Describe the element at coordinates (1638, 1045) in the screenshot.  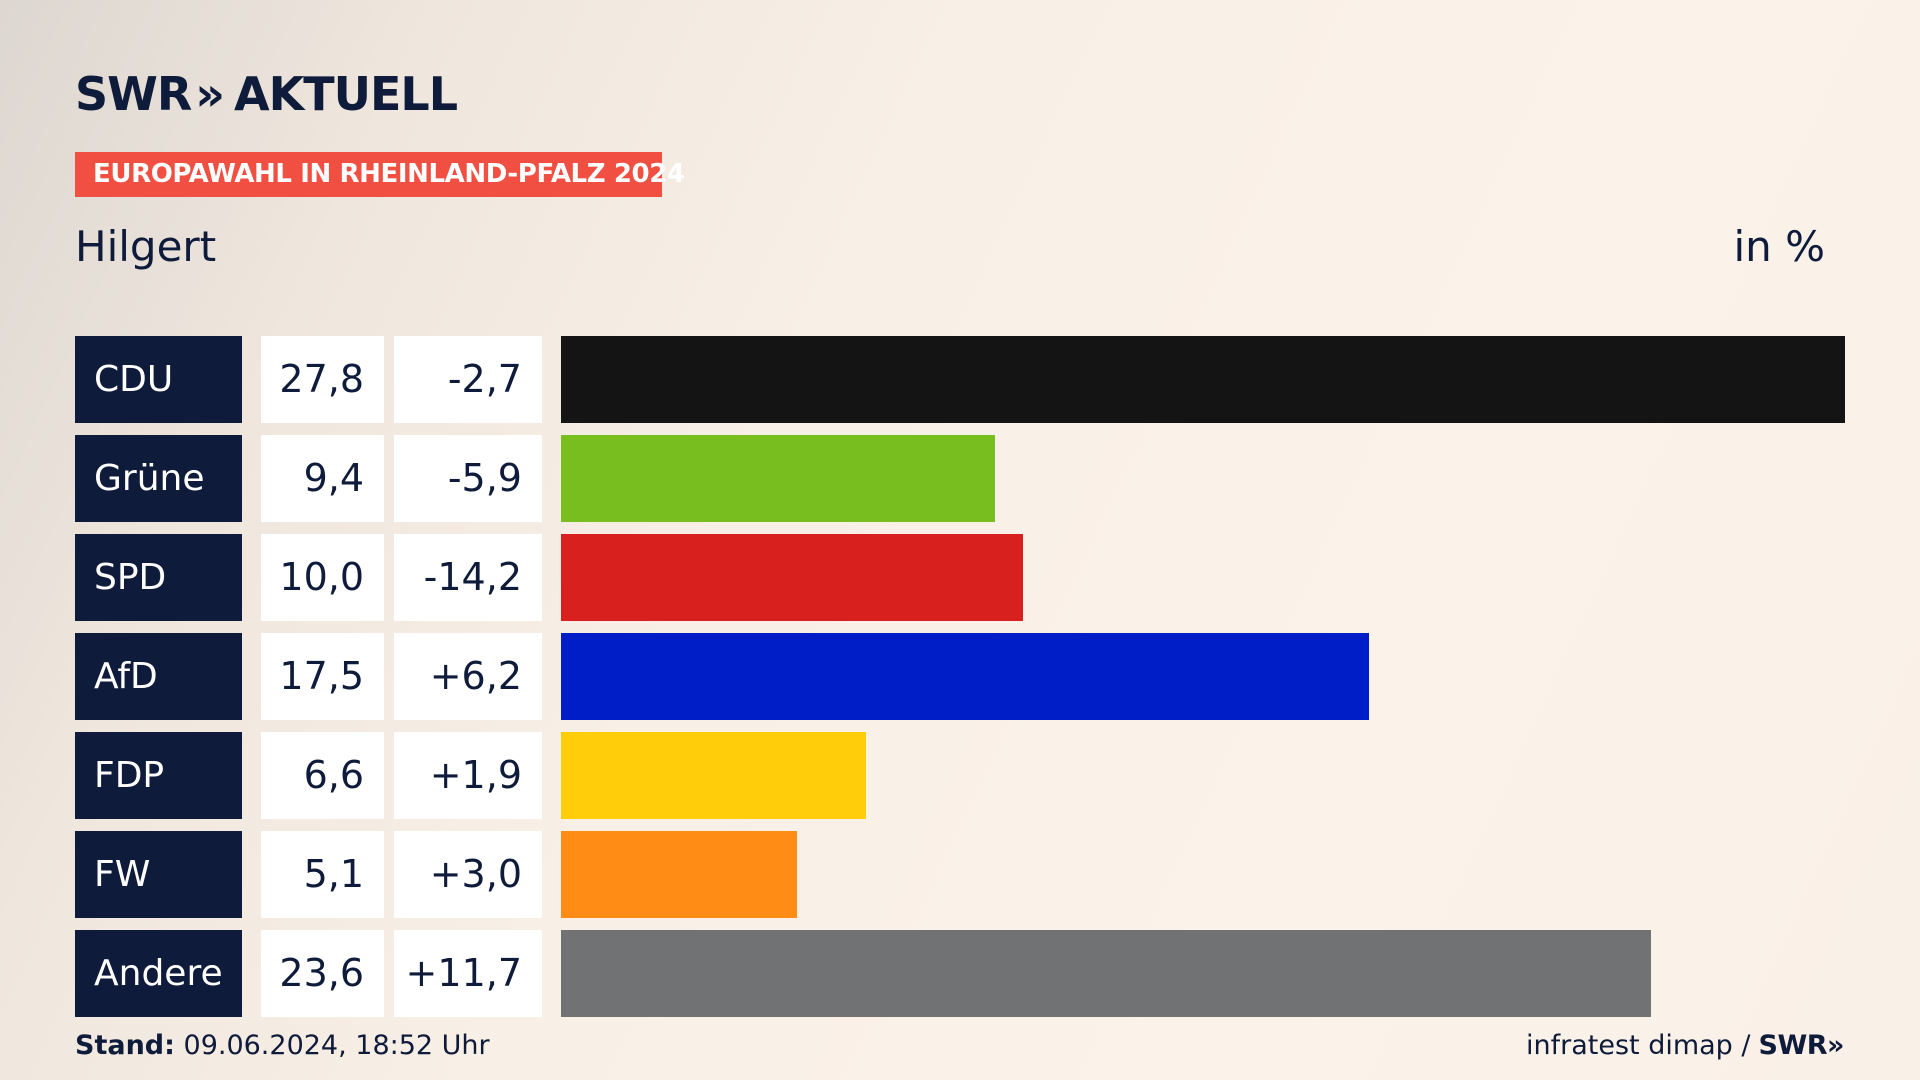
I see `source-text: infratest dimap /` at that location.